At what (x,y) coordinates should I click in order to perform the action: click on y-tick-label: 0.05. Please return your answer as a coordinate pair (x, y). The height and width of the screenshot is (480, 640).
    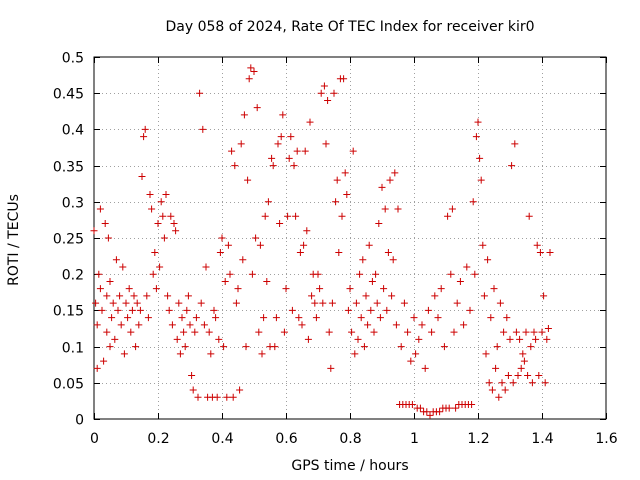
    Looking at the image, I should click on (68, 385).